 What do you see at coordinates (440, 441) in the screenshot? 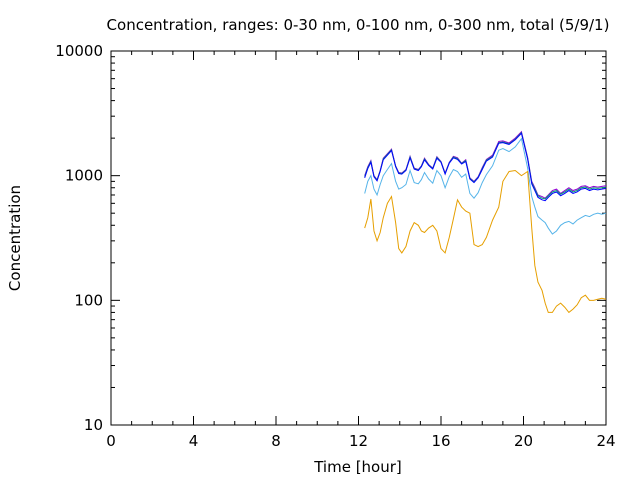
I see `x-tick-label: 16` at bounding box center [440, 441].